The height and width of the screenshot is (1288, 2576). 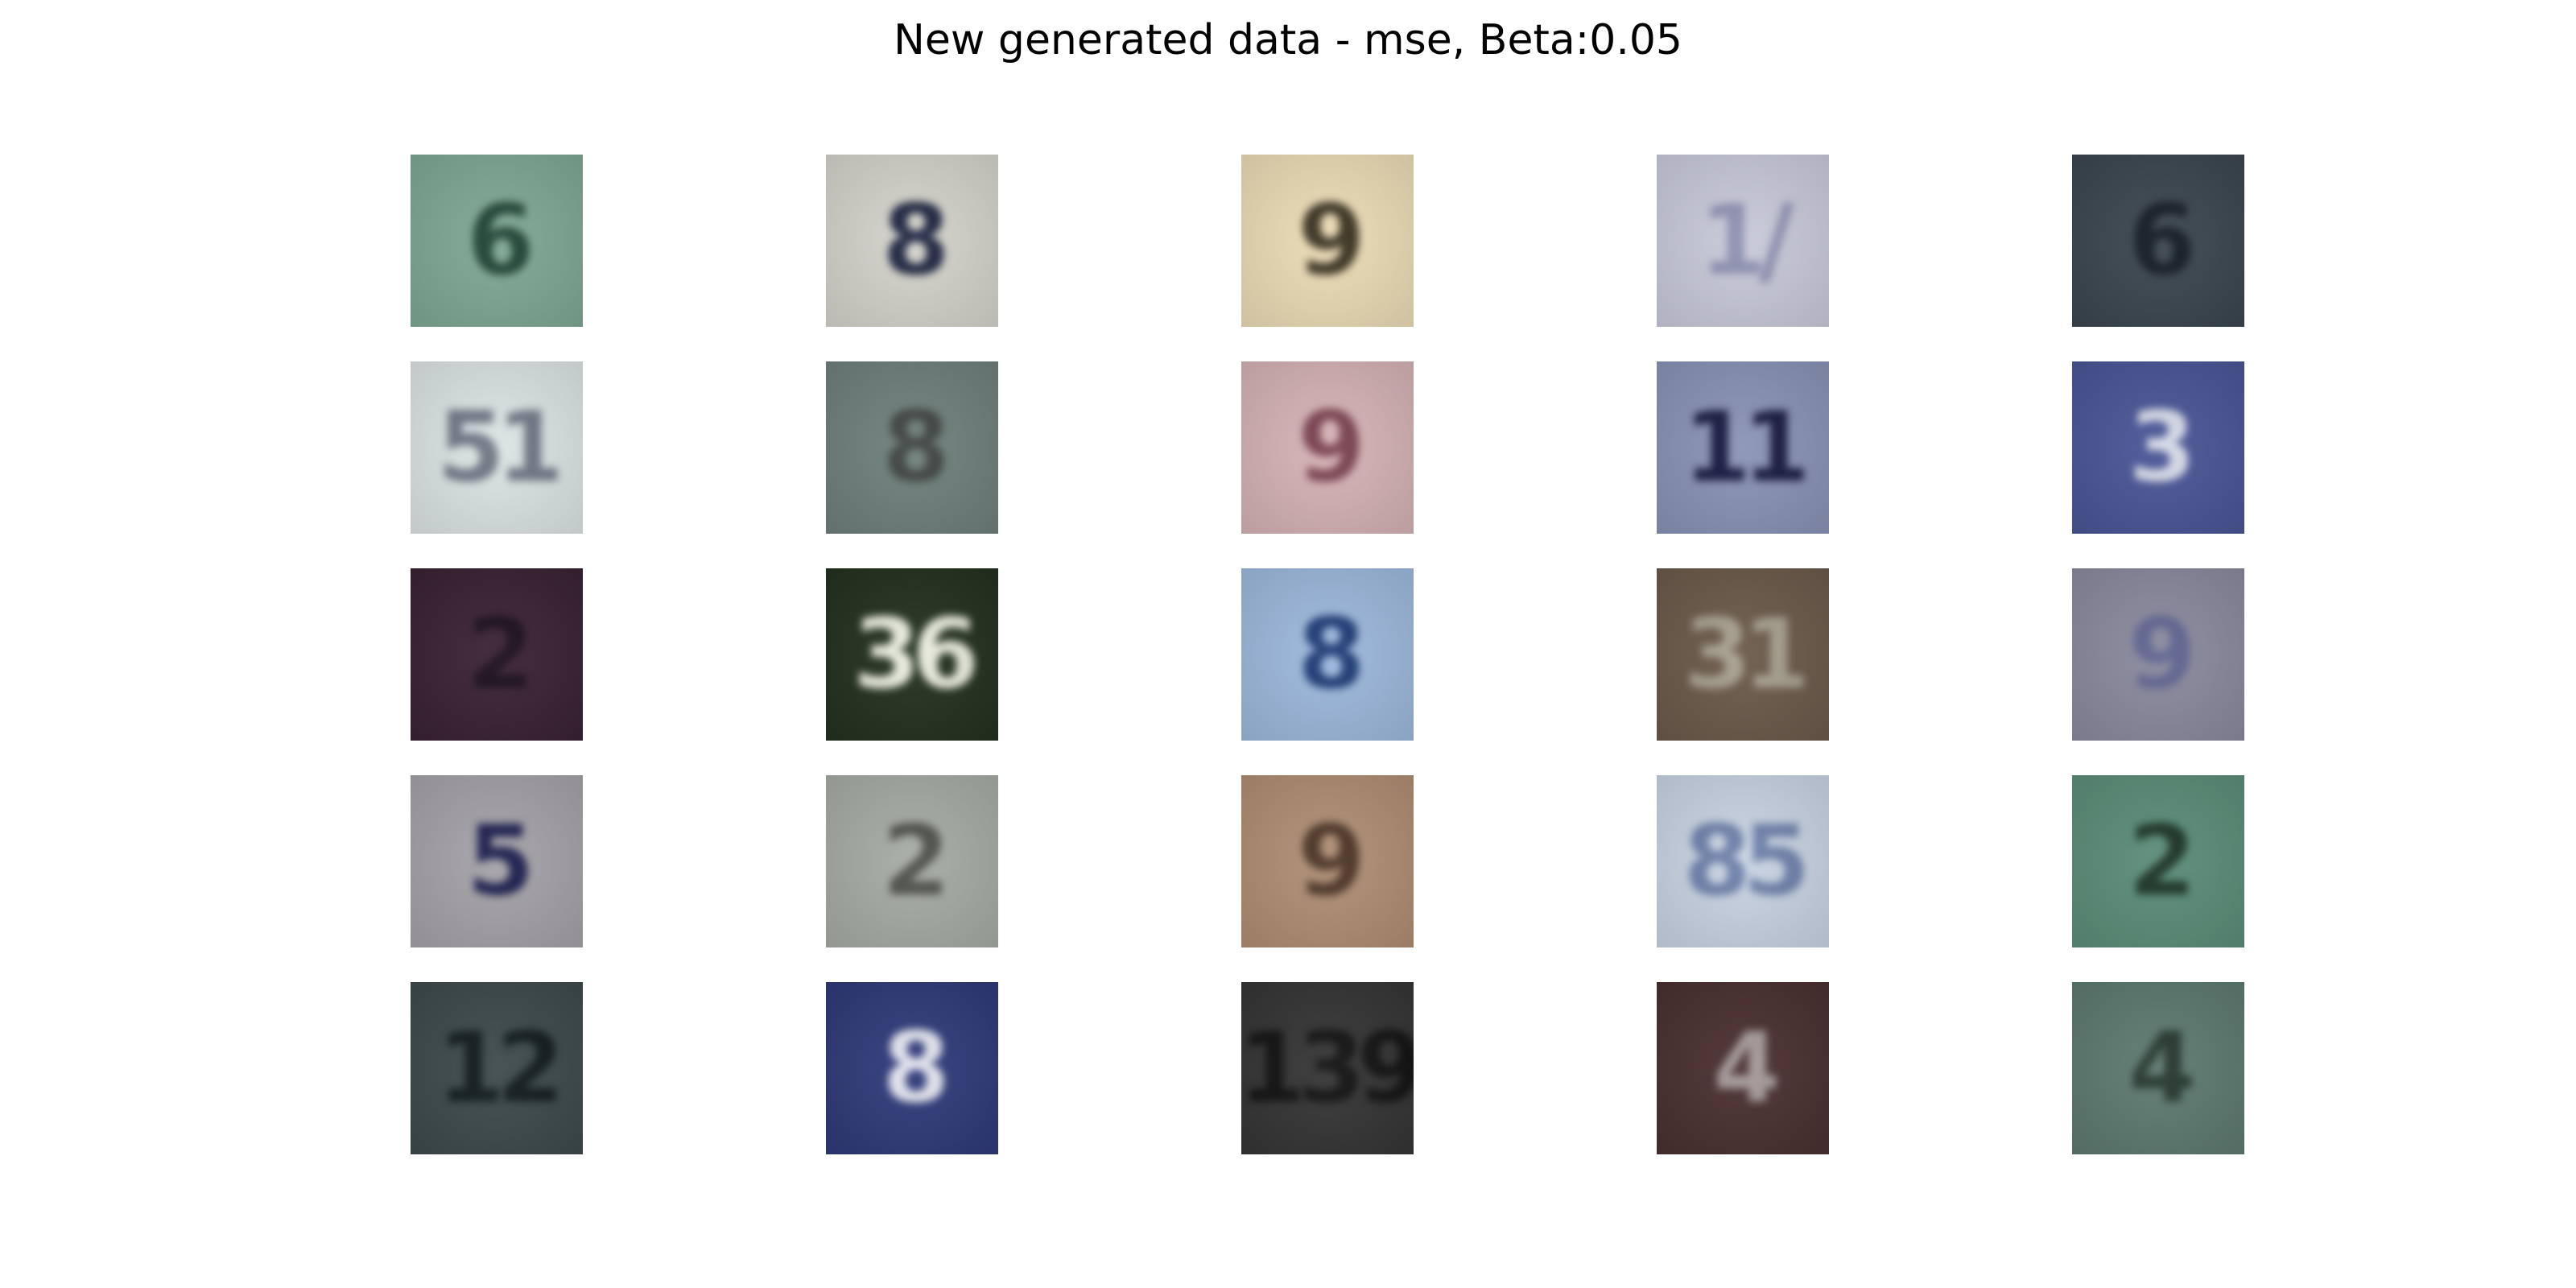 I want to click on sample-digit-texture: 3, so click(x=2158, y=447).